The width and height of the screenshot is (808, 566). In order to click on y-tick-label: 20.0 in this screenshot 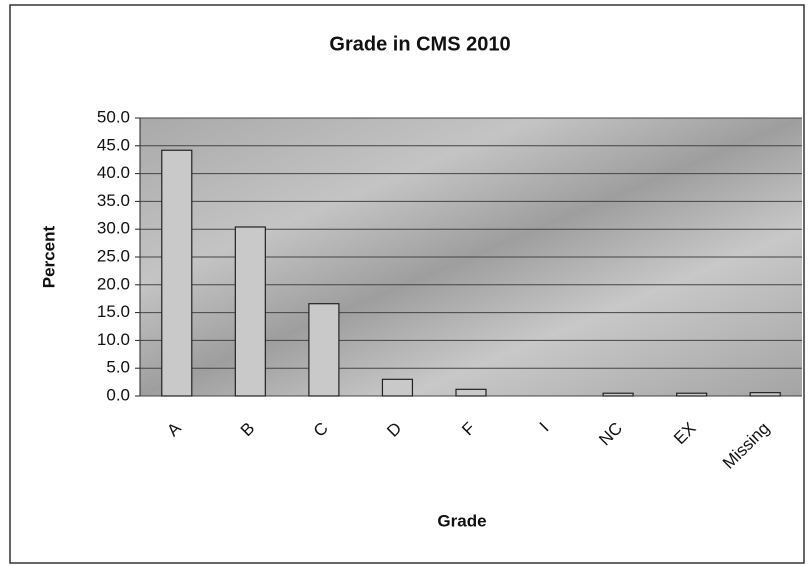, I will do `click(113, 283)`.